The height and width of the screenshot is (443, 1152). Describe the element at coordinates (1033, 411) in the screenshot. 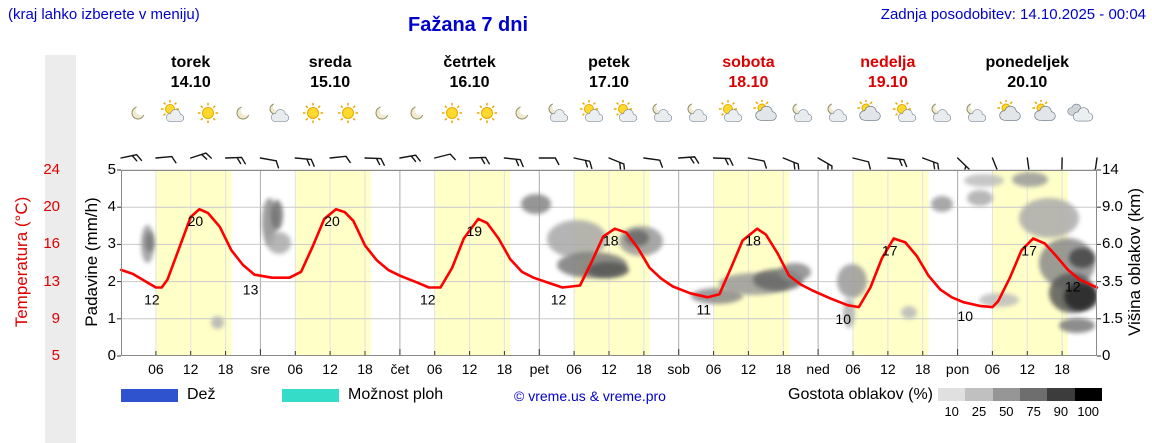

I see `cloud-density-tick: 75` at that location.